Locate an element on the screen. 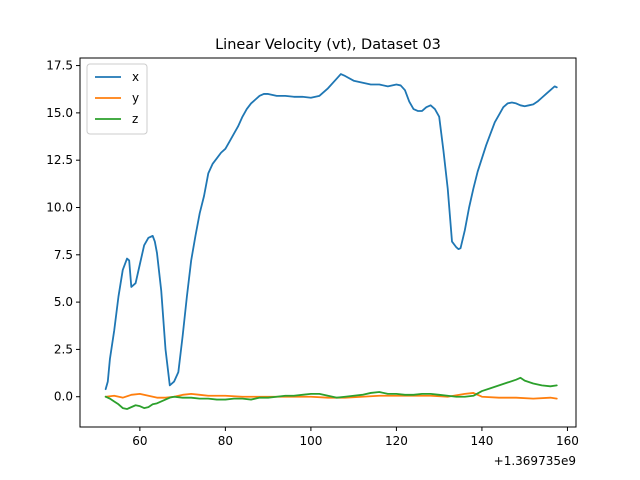 The width and height of the screenshot is (640, 480). x-axis: 60 80 100 120 140 160 is located at coordinates (355, 437).